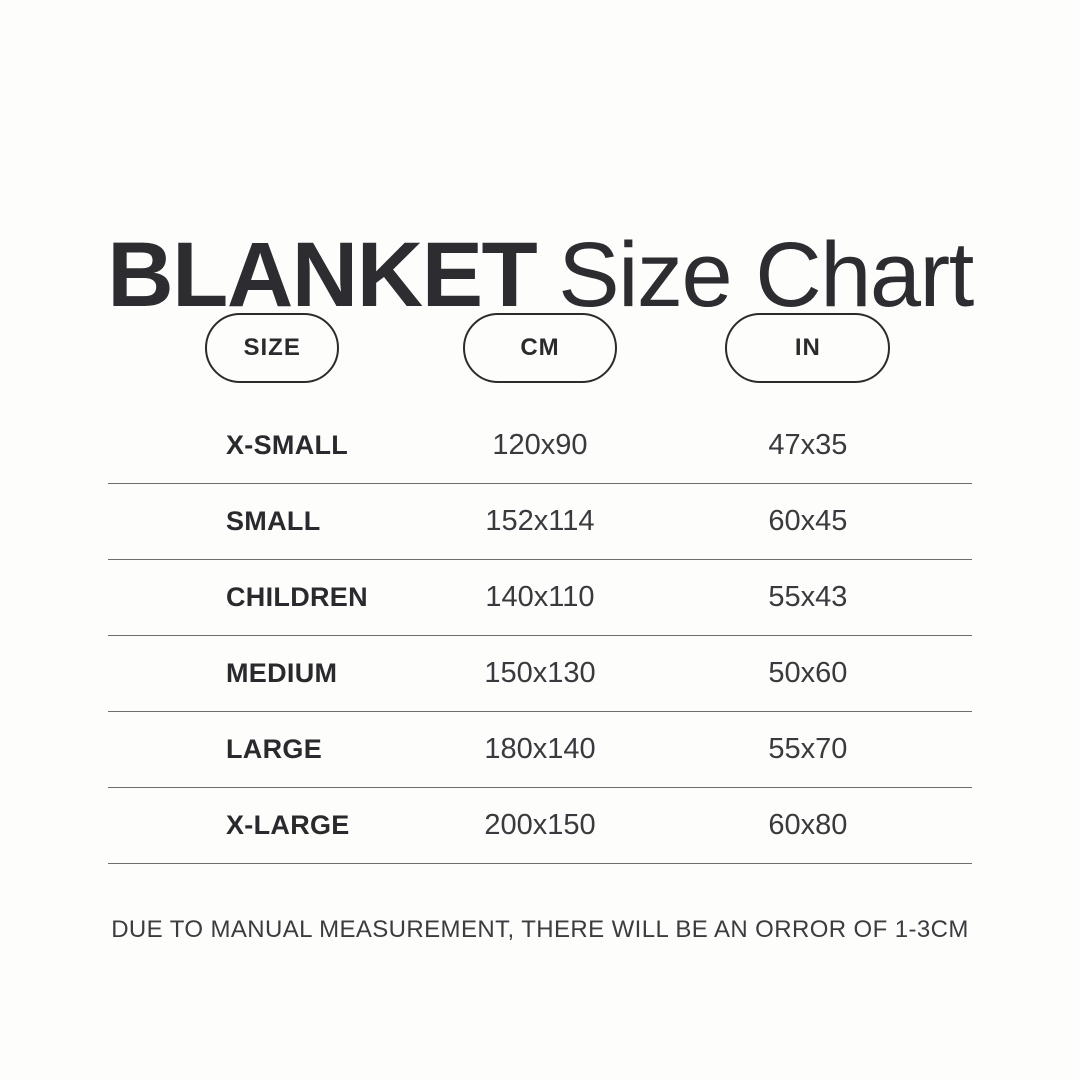  I want to click on table-row: LARGE 180x140 55x70, so click(540, 750).